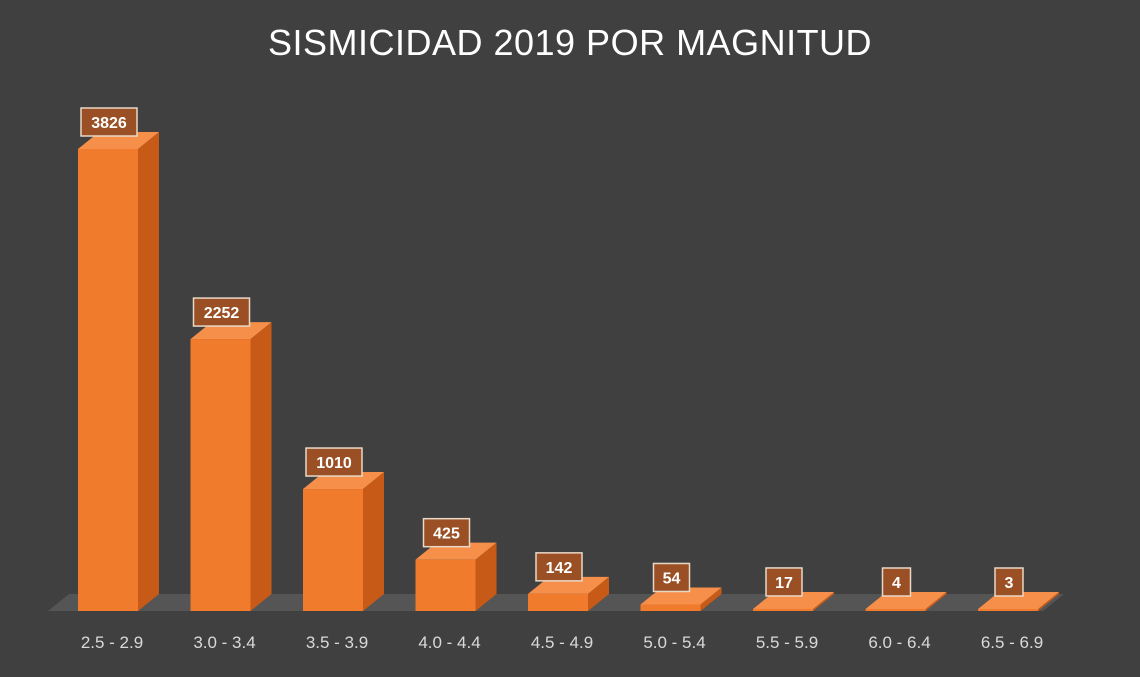 The width and height of the screenshot is (1140, 677). I want to click on data-label: 142, so click(559, 567).